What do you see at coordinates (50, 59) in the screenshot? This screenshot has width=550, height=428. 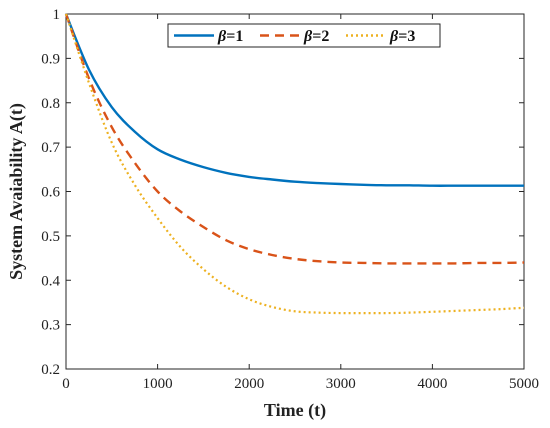 I see `y-tick-label: 0.9` at bounding box center [50, 59].